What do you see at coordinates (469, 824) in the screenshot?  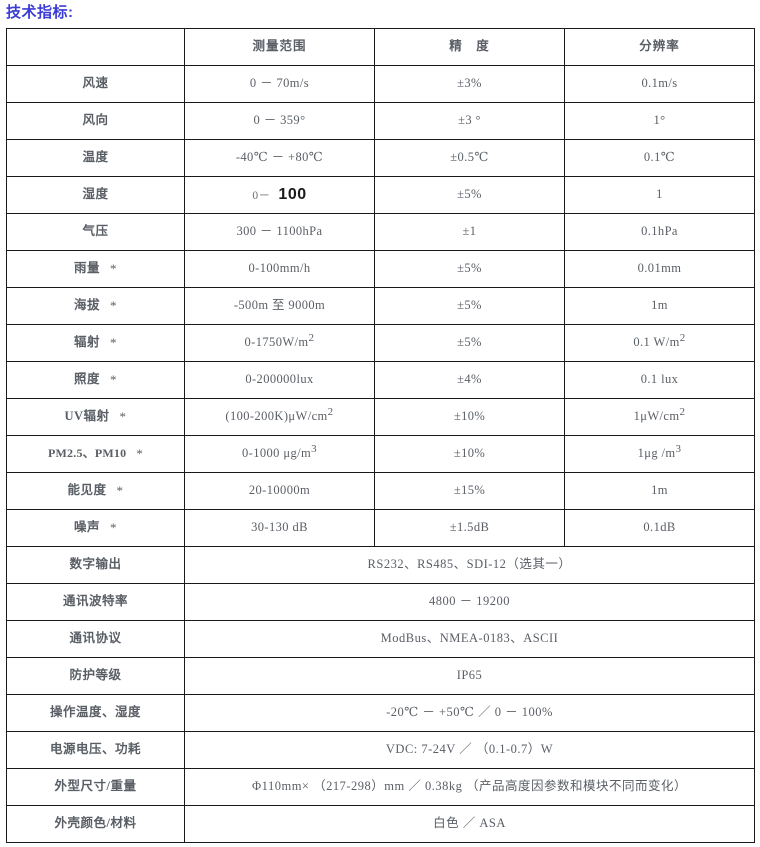 I see `merged-value: 白色 ／ ASA` at bounding box center [469, 824].